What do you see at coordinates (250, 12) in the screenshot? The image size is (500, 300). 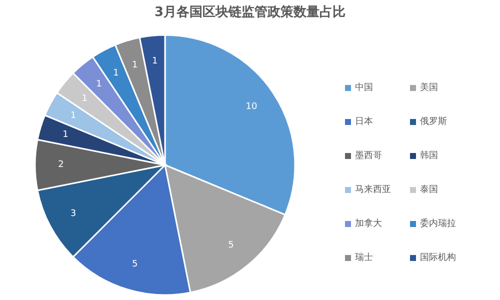 I see `chart-title: 3月各国区块链监管政策数量占比` at bounding box center [250, 12].